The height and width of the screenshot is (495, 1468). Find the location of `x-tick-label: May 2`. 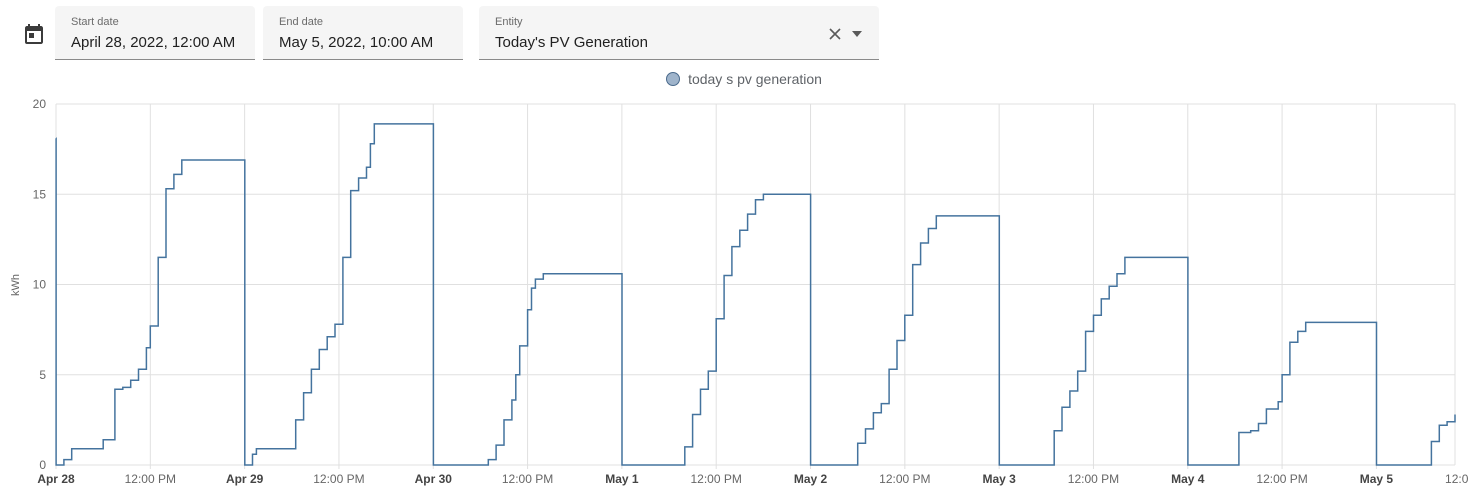

x-tick-label: May 2 is located at coordinates (811, 479).